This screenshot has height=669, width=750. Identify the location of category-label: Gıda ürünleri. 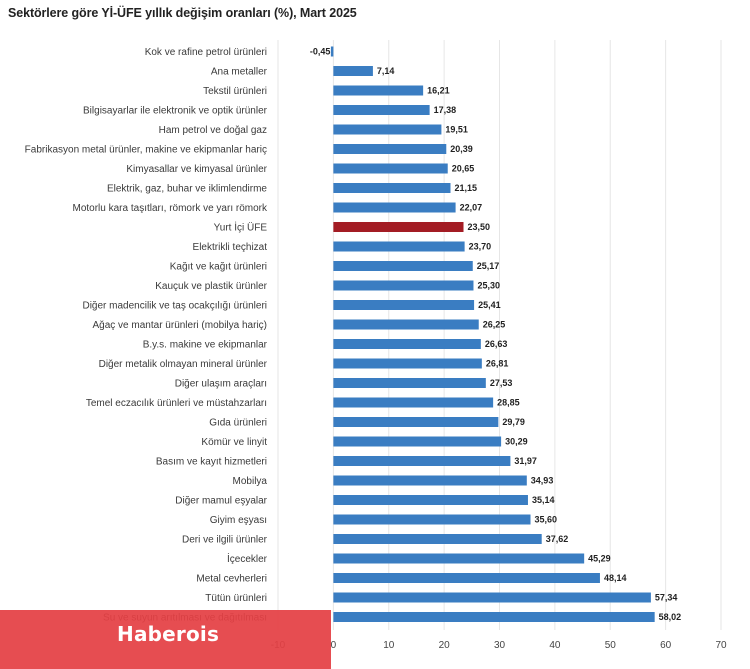
(238, 423).